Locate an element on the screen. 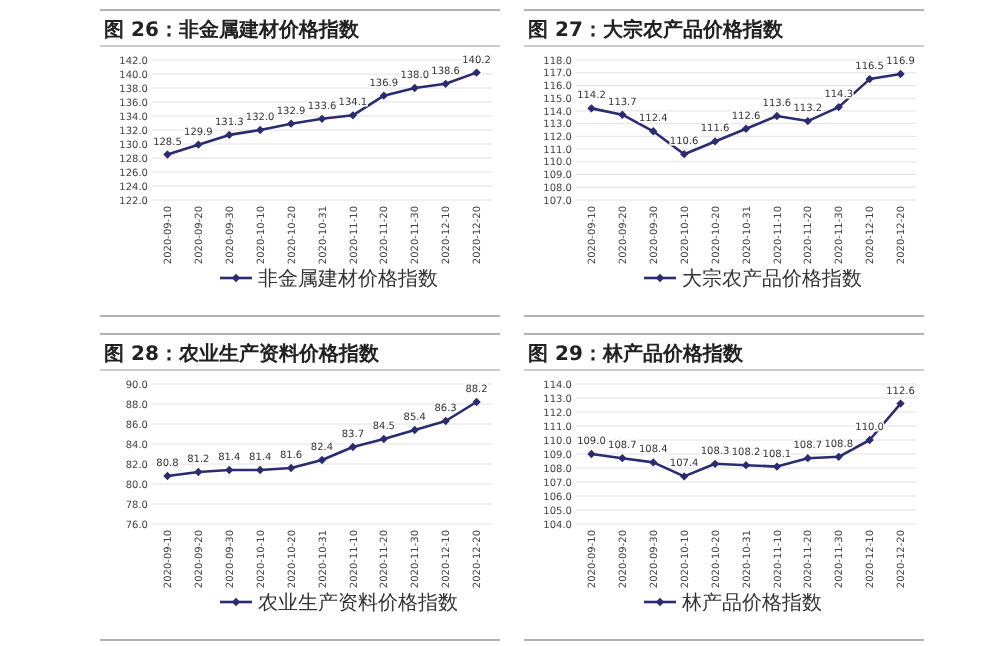 Image resolution: width=998 pixels, height=646 pixels. chart-title: 图 26：非金属建材价格指数 is located at coordinates (232, 30).